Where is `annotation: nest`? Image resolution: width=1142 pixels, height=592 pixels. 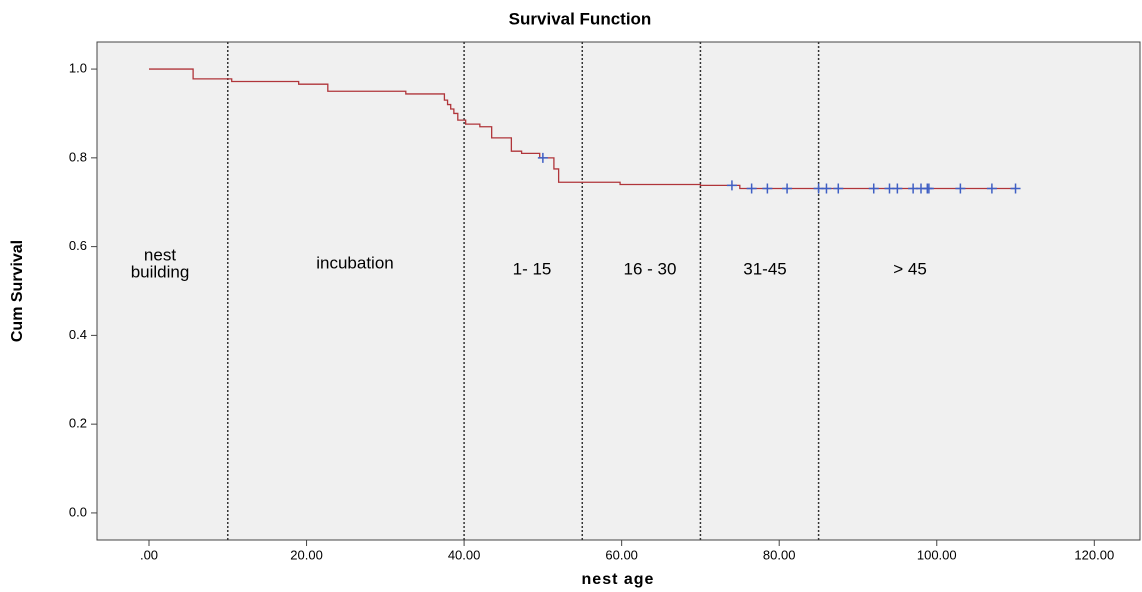
annotation: nest is located at coordinates (160, 254).